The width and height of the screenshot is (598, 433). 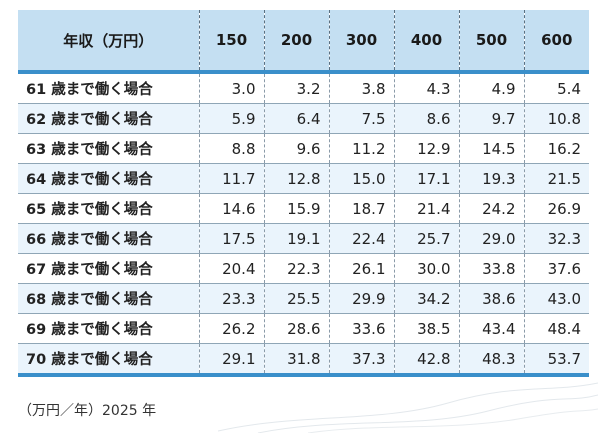 I want to click on table-cell: 43.0, so click(x=556, y=298).